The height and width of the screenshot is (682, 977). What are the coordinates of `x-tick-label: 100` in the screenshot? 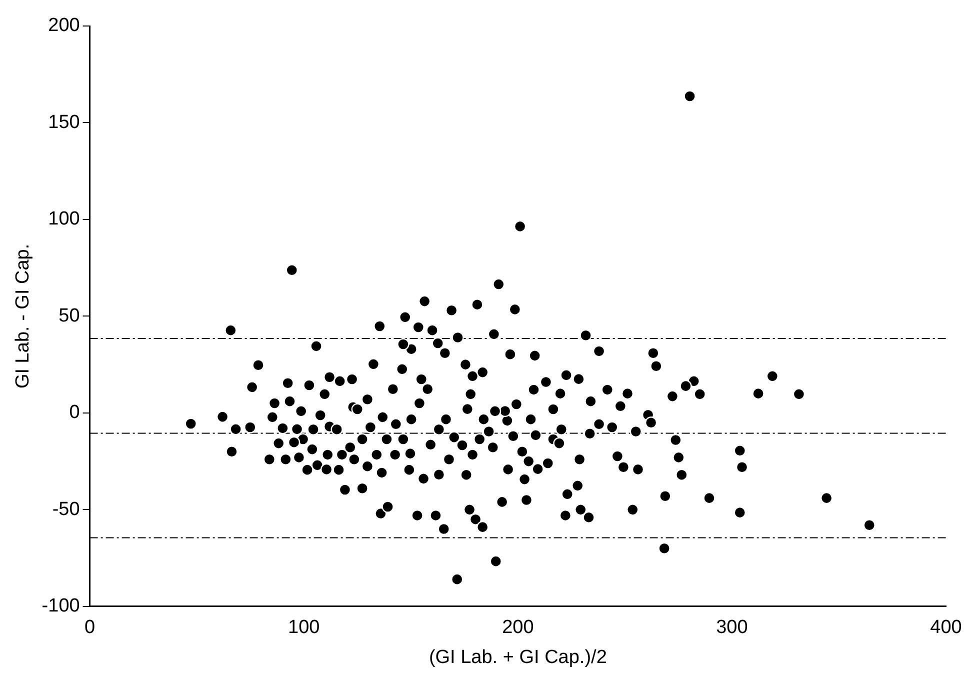 It's located at (304, 627).